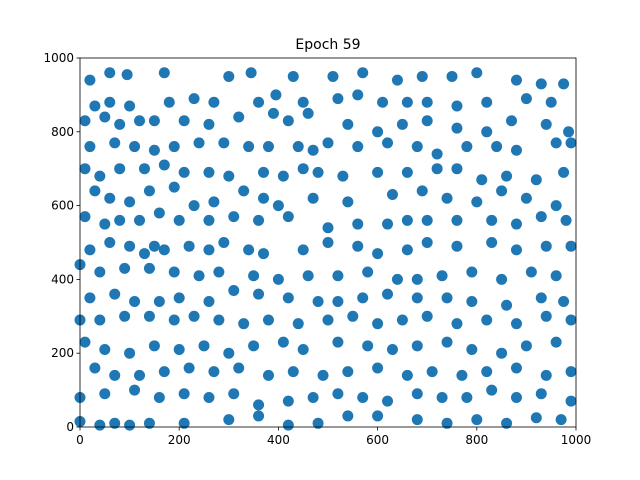 This screenshot has width=640, height=480. Describe the element at coordinates (58, 58) in the screenshot. I see `y-tick-label: 1000` at that location.